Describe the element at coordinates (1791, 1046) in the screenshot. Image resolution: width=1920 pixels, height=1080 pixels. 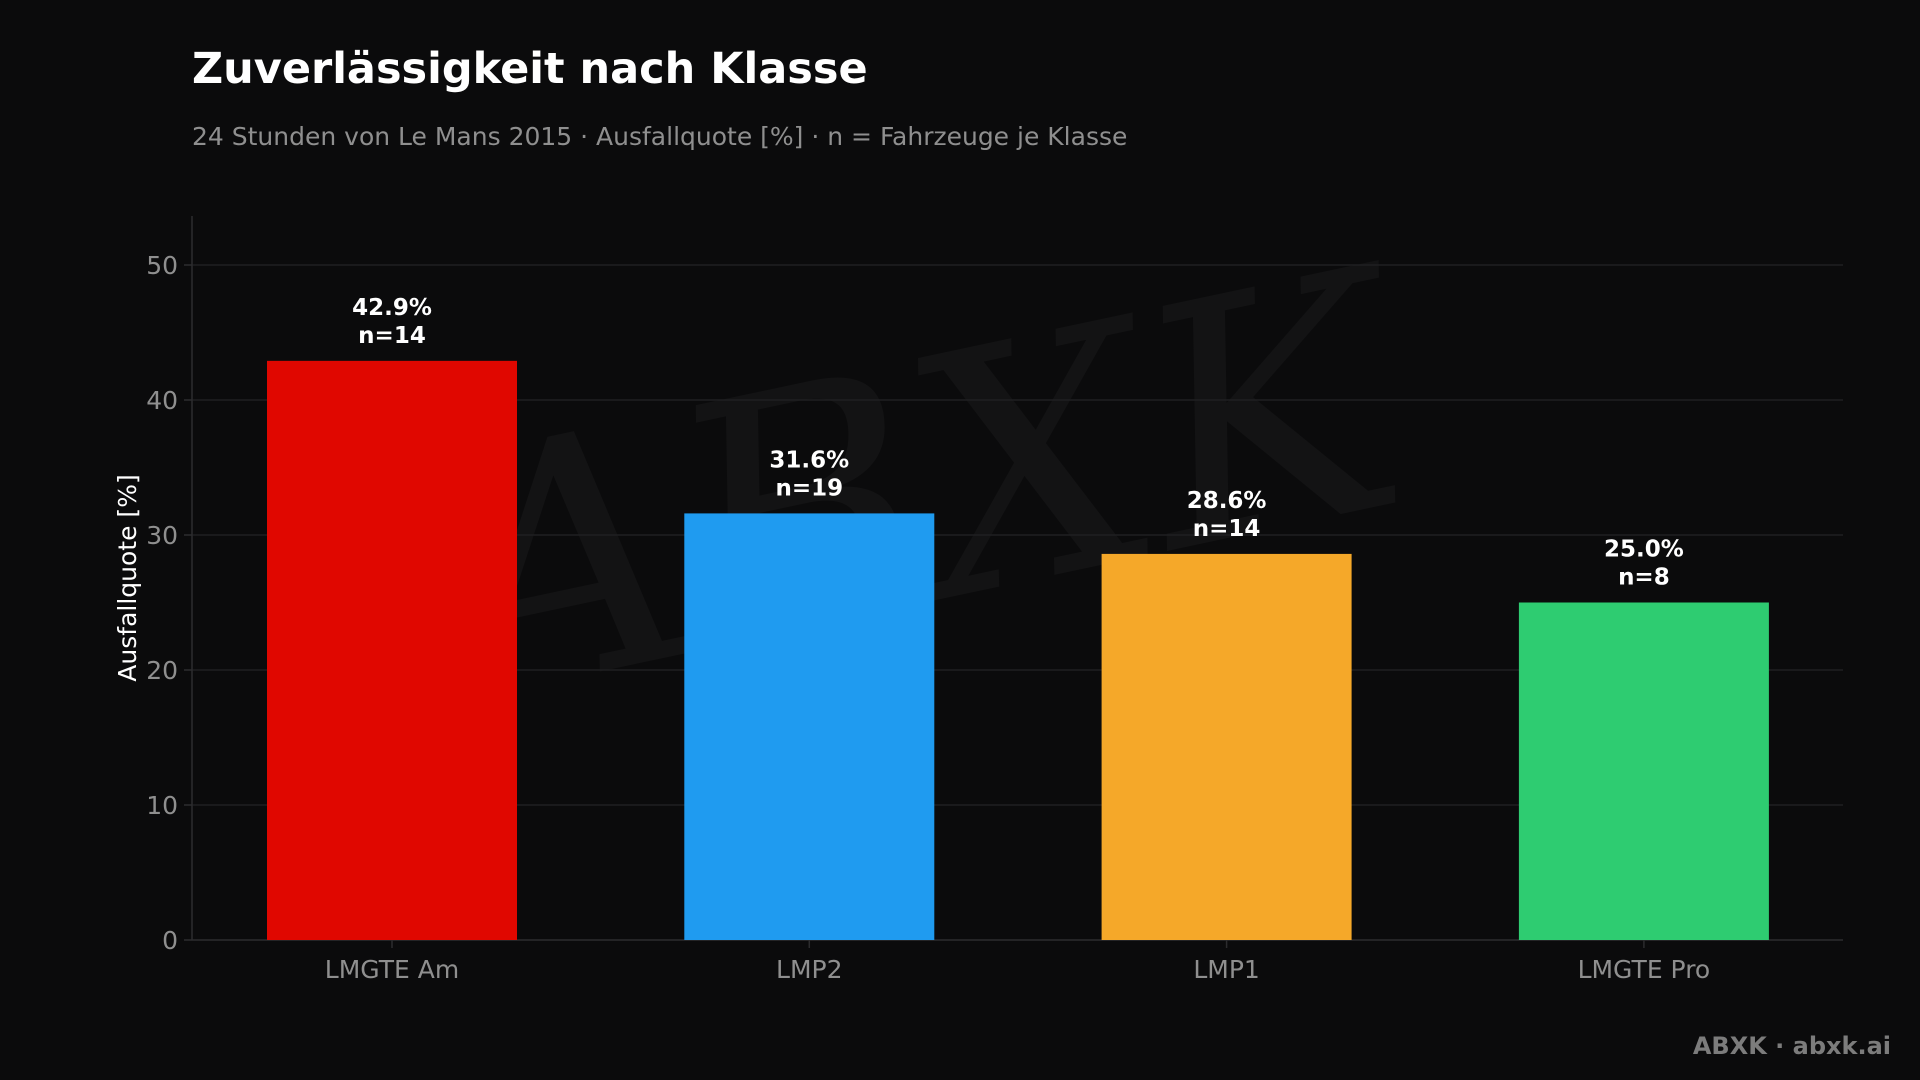
I see `footer-brand: ABXK · abxk.ai` at that location.